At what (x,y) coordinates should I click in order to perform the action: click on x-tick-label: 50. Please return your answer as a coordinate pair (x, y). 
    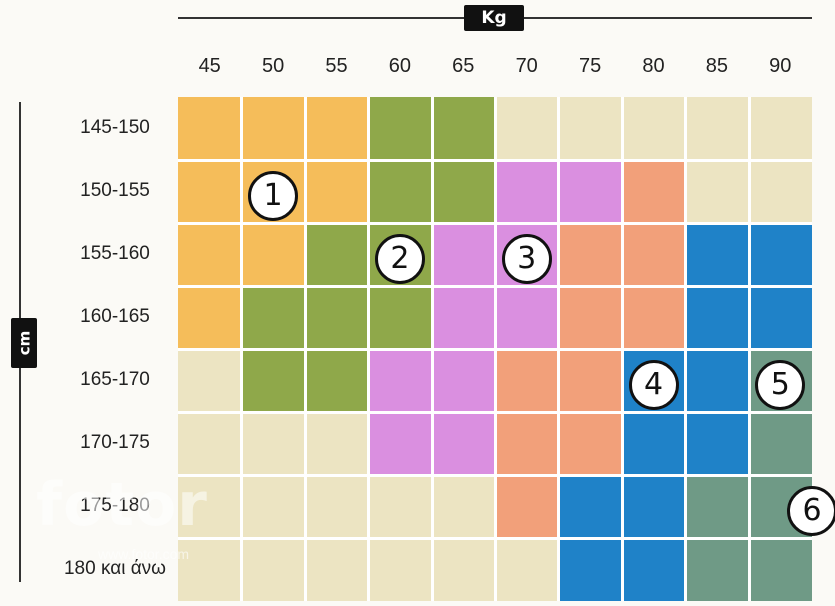
    Looking at the image, I should click on (273, 66).